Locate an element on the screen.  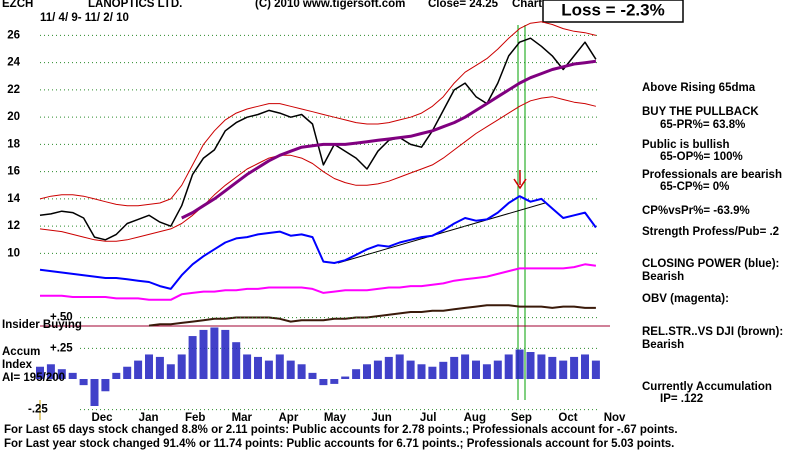
note: 65-CP%= 0% is located at coordinates (694, 187).